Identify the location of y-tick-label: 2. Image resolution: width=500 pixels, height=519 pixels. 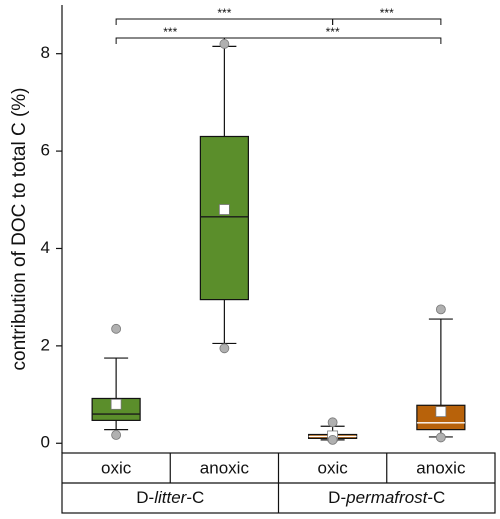
(45, 344).